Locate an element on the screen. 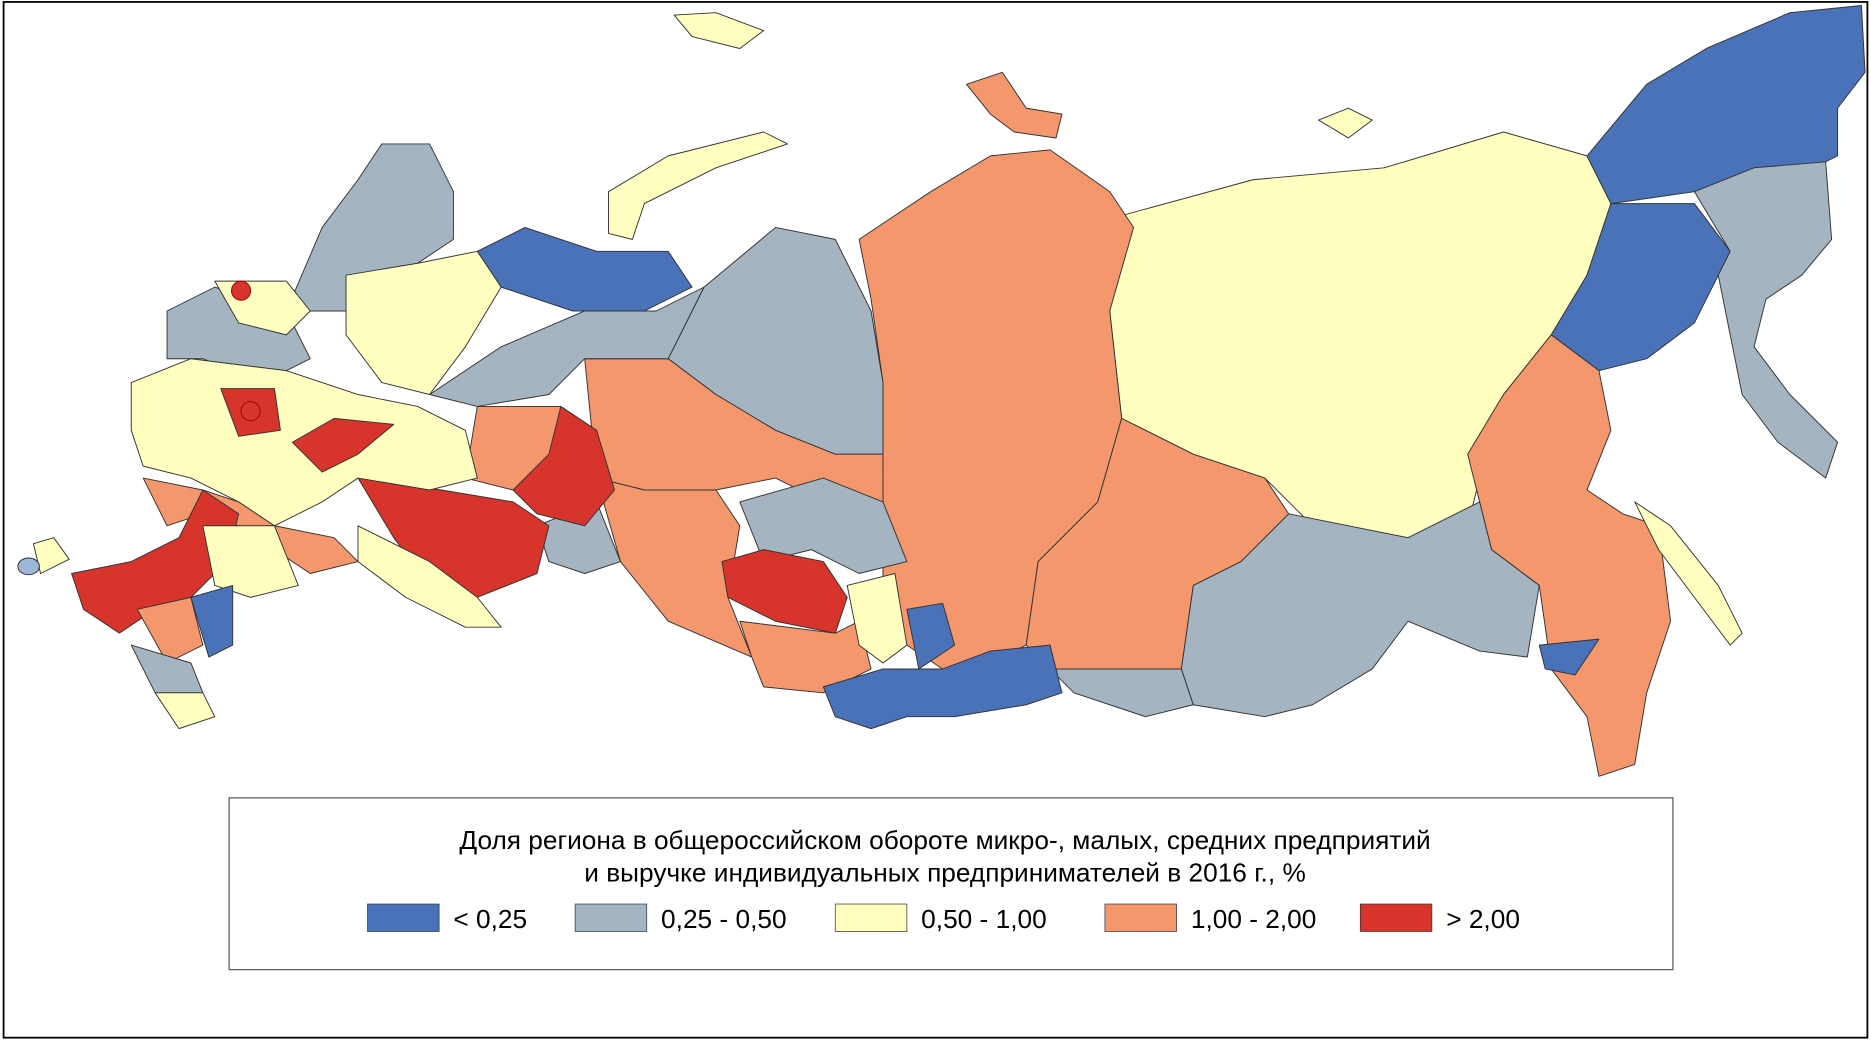 This screenshot has height=1042, width=1871. legend-label: 1,00 - 2,00 is located at coordinates (1254, 919).